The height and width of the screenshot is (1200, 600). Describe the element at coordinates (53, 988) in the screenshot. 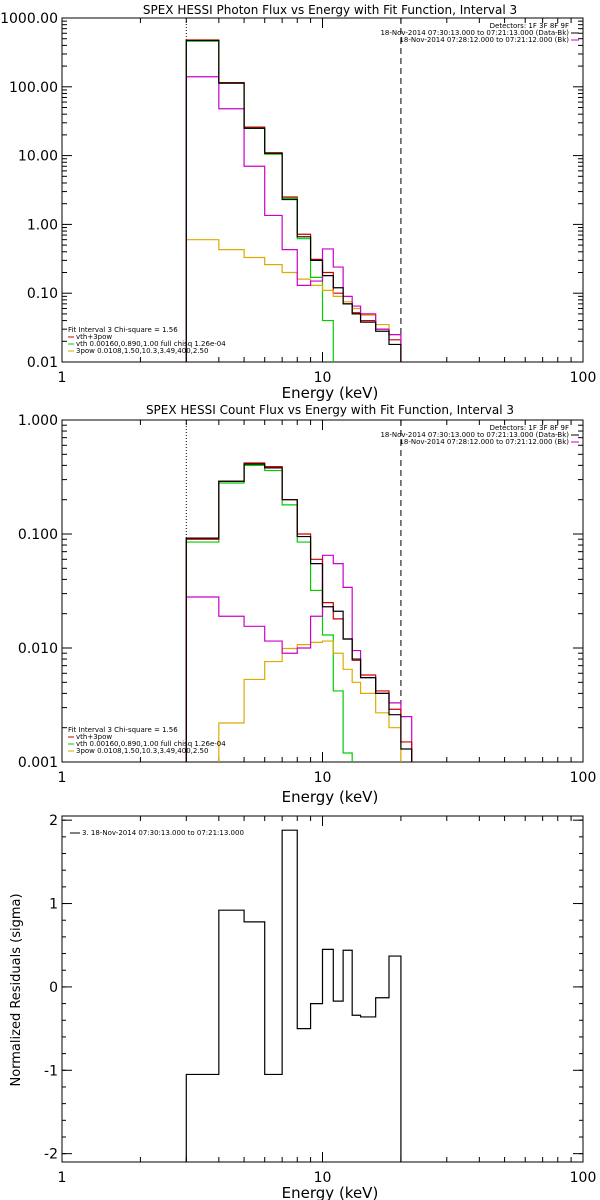

I see `y-tick-label: 0` at that location.